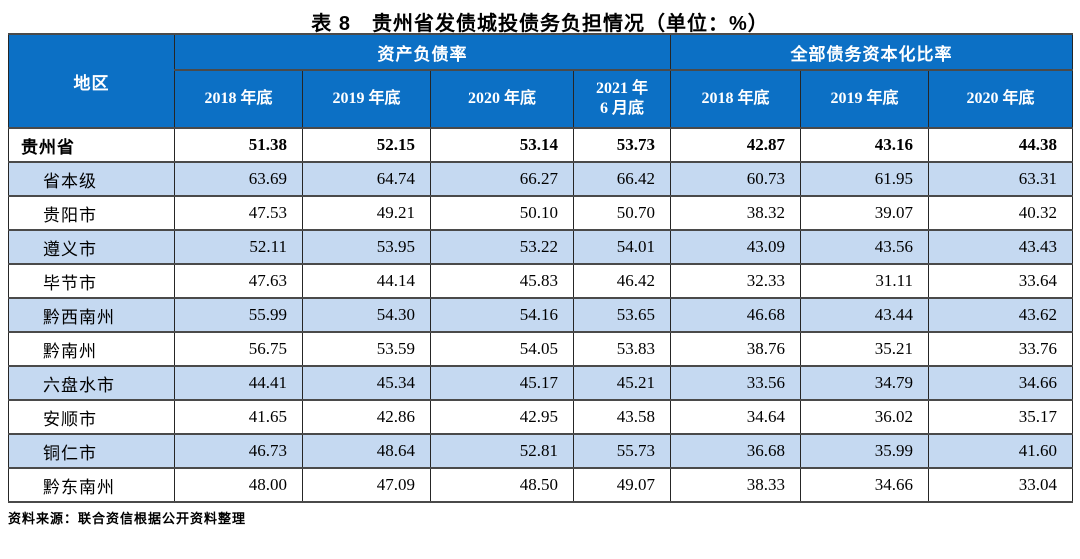  I want to click on table-row: 六盘水市 44.41 45.34 45.17 45.21 33.56 34.79 34.66, so click(541, 383).